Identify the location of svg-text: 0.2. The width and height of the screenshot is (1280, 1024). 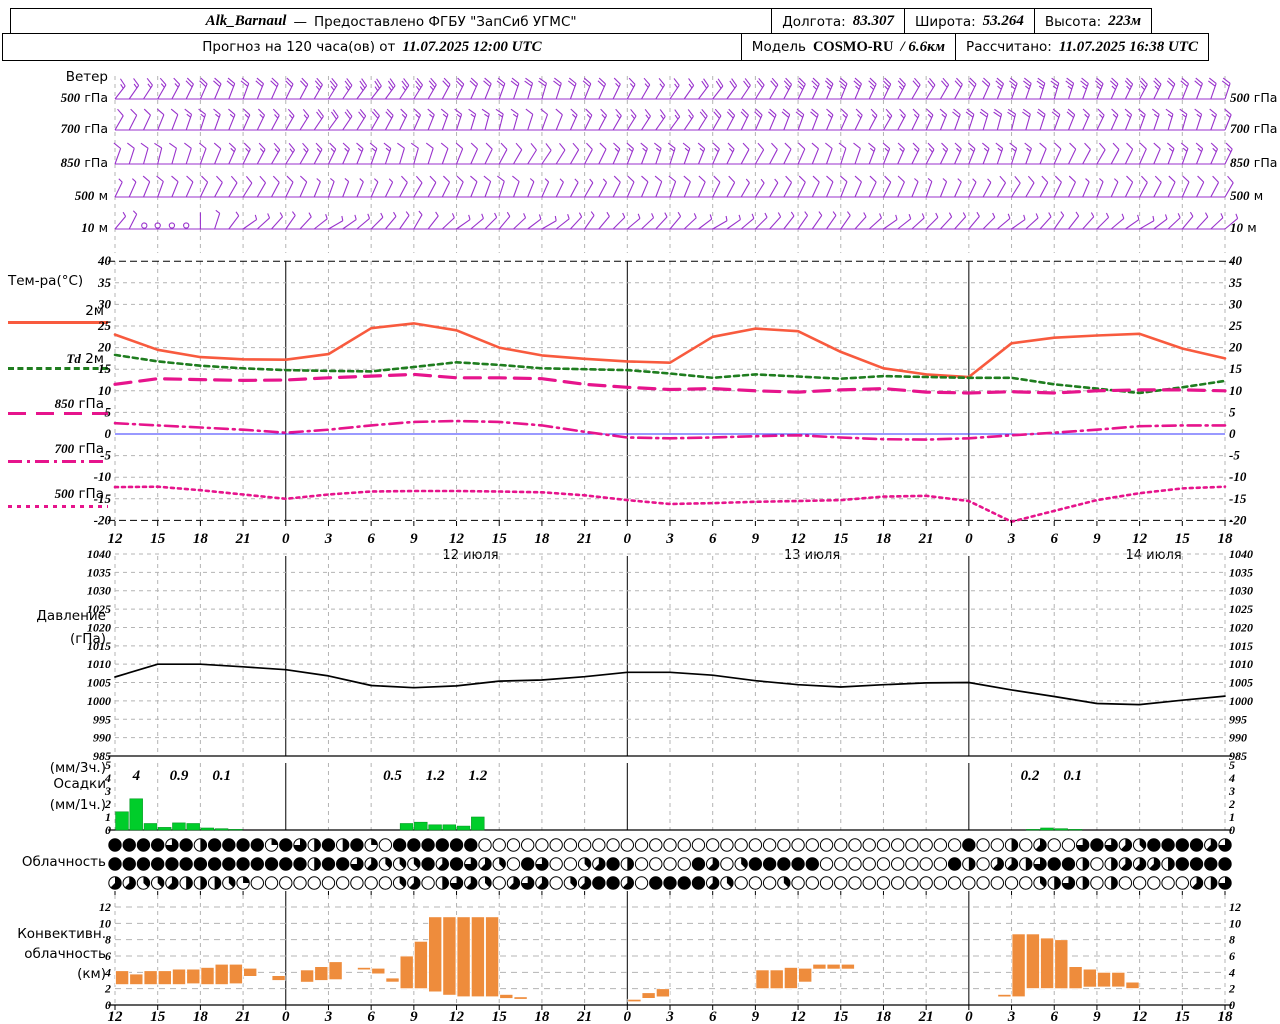
(1030, 776).